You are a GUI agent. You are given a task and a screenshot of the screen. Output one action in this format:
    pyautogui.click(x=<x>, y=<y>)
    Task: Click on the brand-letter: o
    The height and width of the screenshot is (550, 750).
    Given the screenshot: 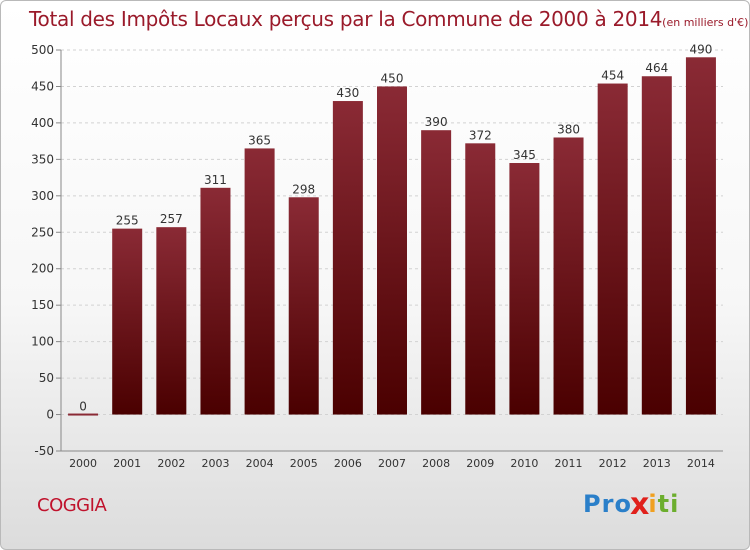 What is the action you would take?
    pyautogui.click(x=623, y=504)
    